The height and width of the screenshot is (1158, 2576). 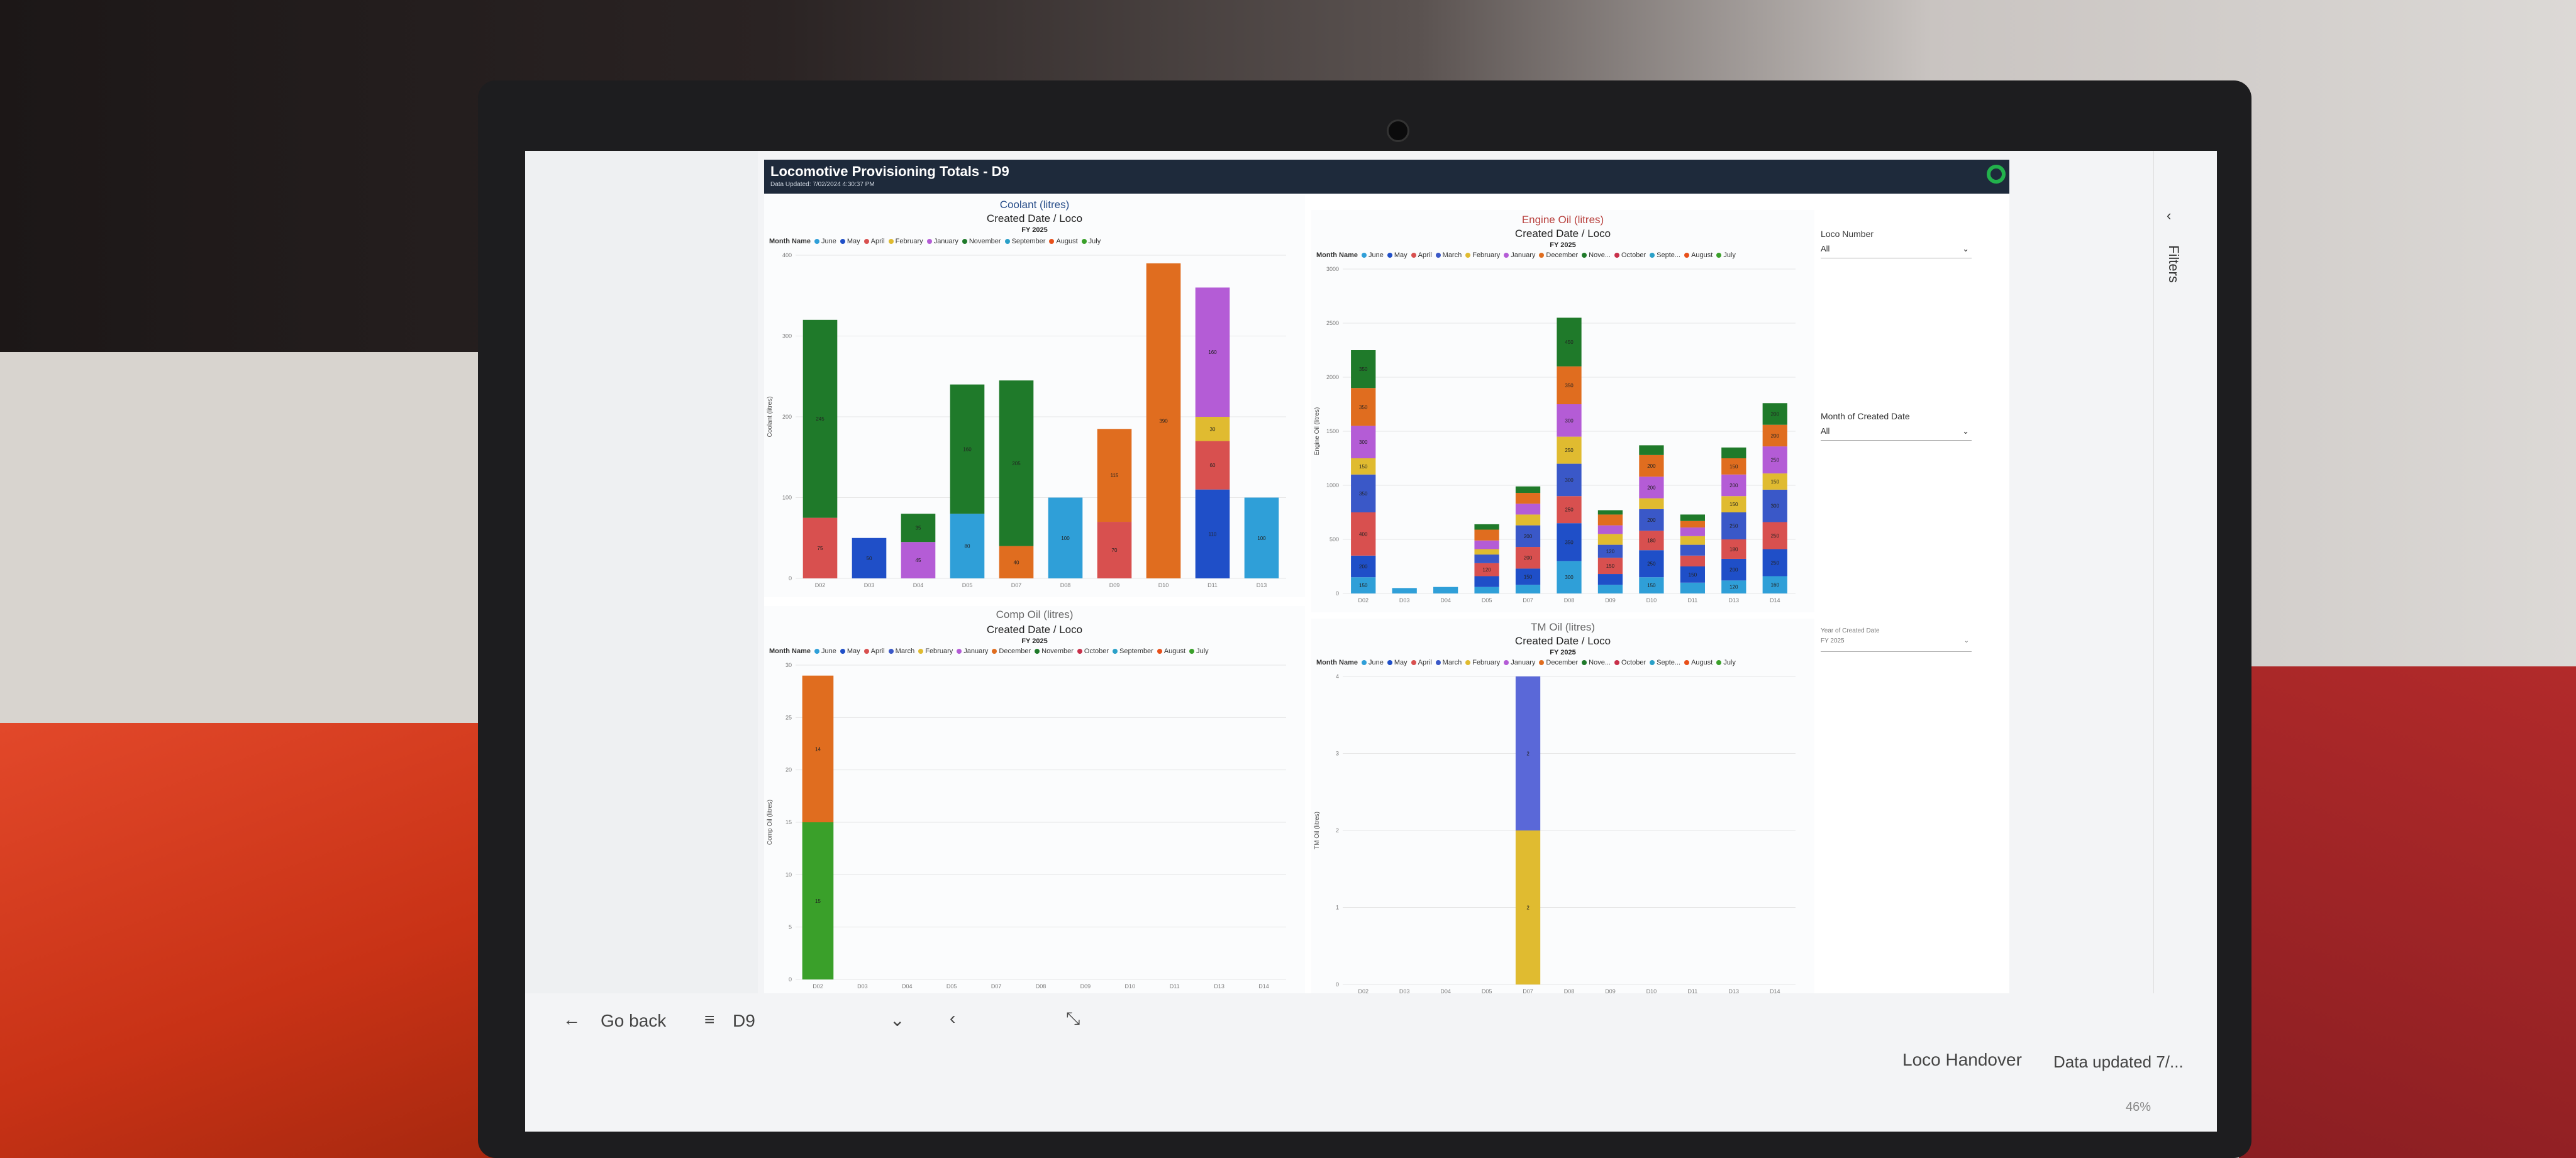 What do you see at coordinates (2169, 215) in the screenshot?
I see `chevron-left-icon: ‹` at bounding box center [2169, 215].